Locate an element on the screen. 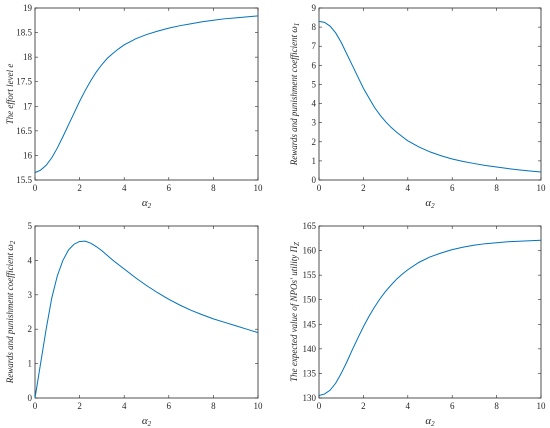 This screenshot has height=428, width=550. y-tick-label: 16.5 is located at coordinates (24, 131).